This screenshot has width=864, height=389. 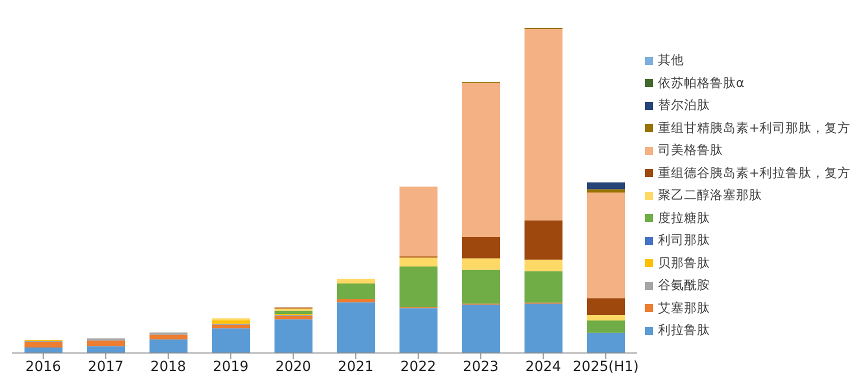 I want to click on legend-label: 重组德谷胰岛素+利拉鲁肽，复方, so click(x=754, y=173).